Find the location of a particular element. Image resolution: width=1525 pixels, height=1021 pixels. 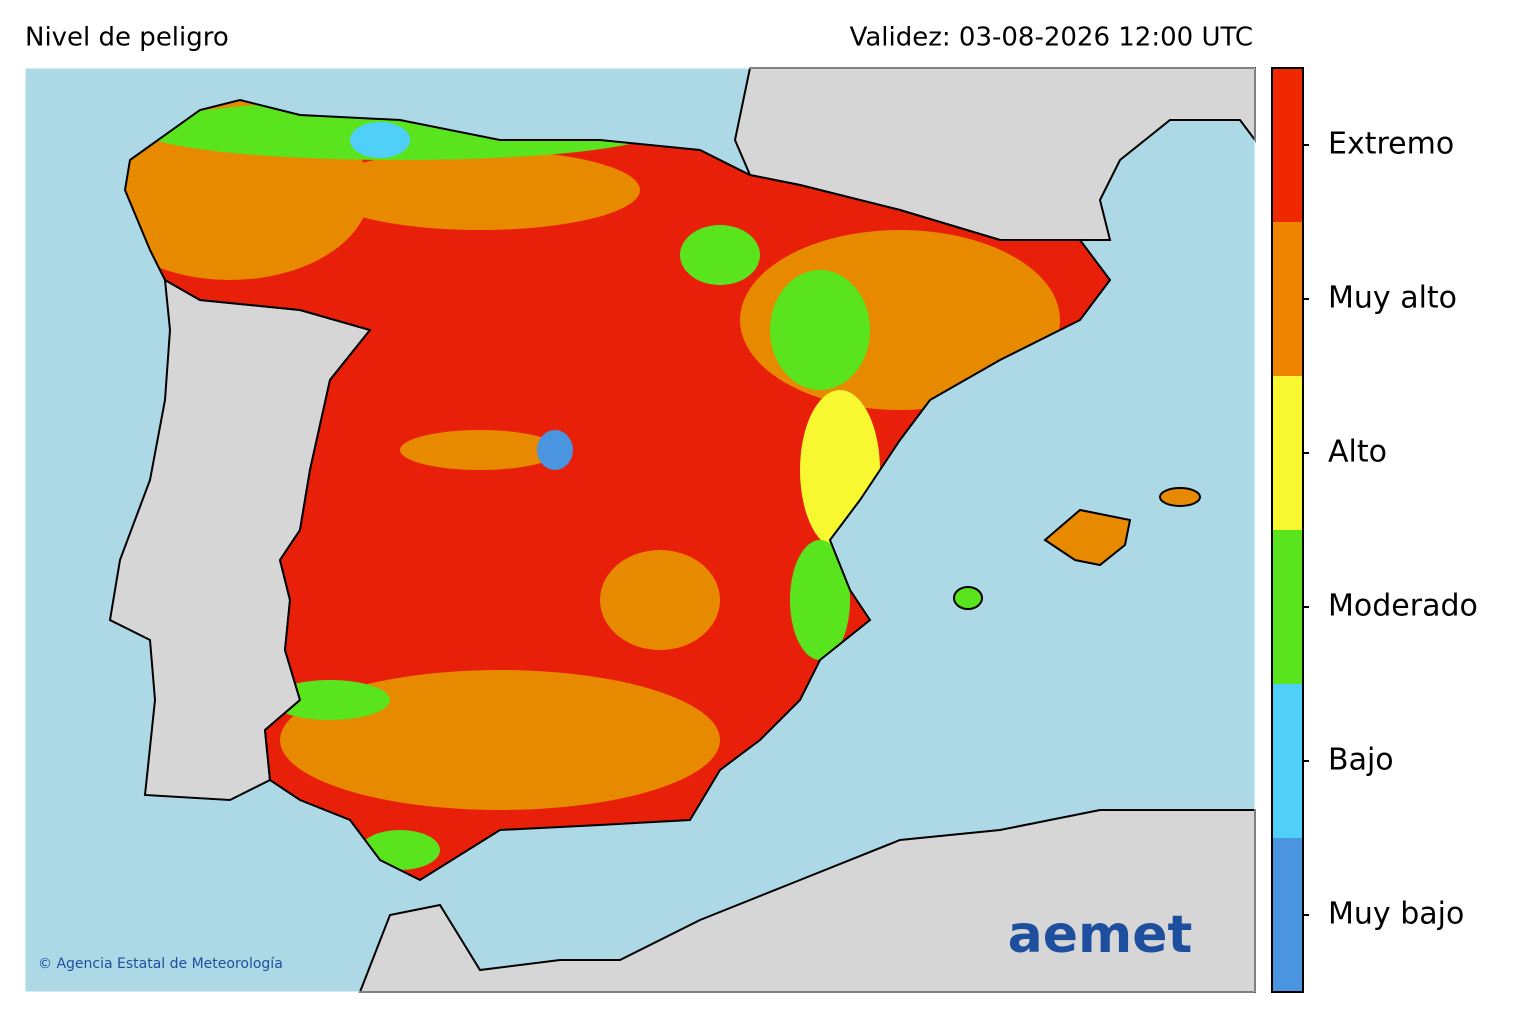

validity: Validez: 03-08-2026 12:00 UTC is located at coordinates (1051, 38).